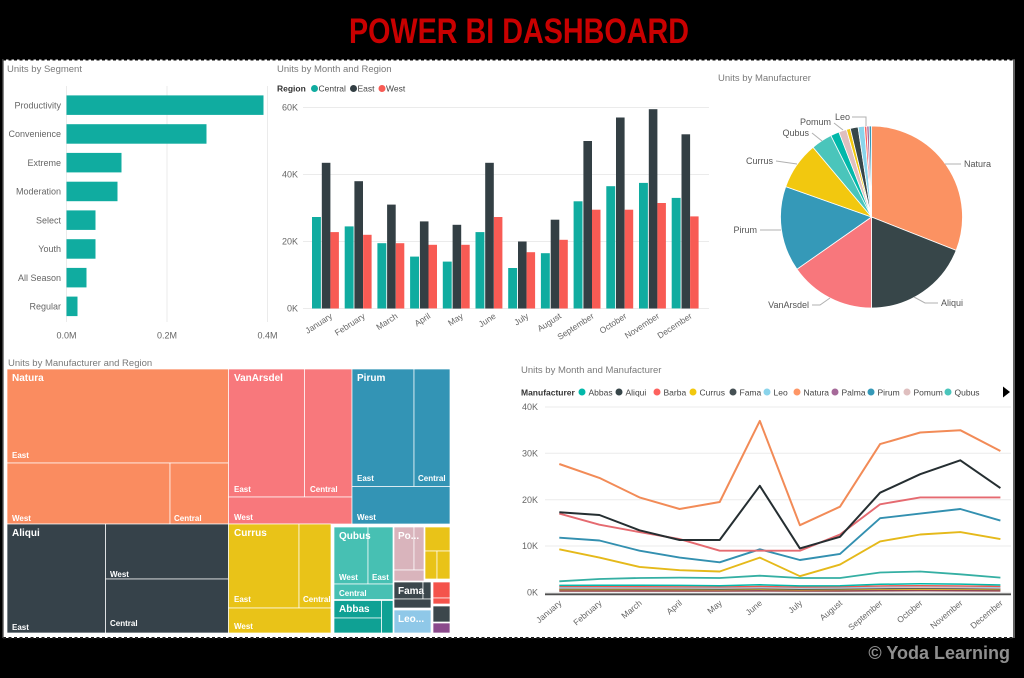 The width and height of the screenshot is (1024, 678). What do you see at coordinates (37, 105) in the screenshot?
I see `svg-text: Productivity` at bounding box center [37, 105].